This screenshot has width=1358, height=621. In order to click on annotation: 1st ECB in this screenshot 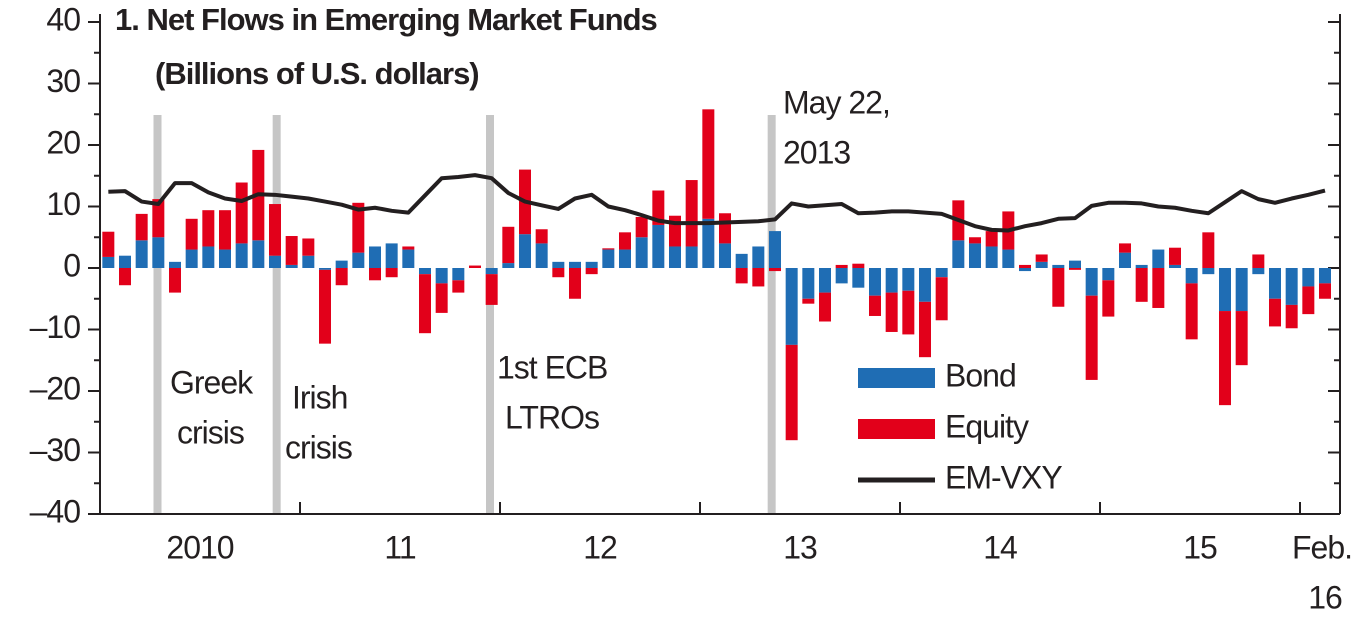, I will do `click(552, 367)`.